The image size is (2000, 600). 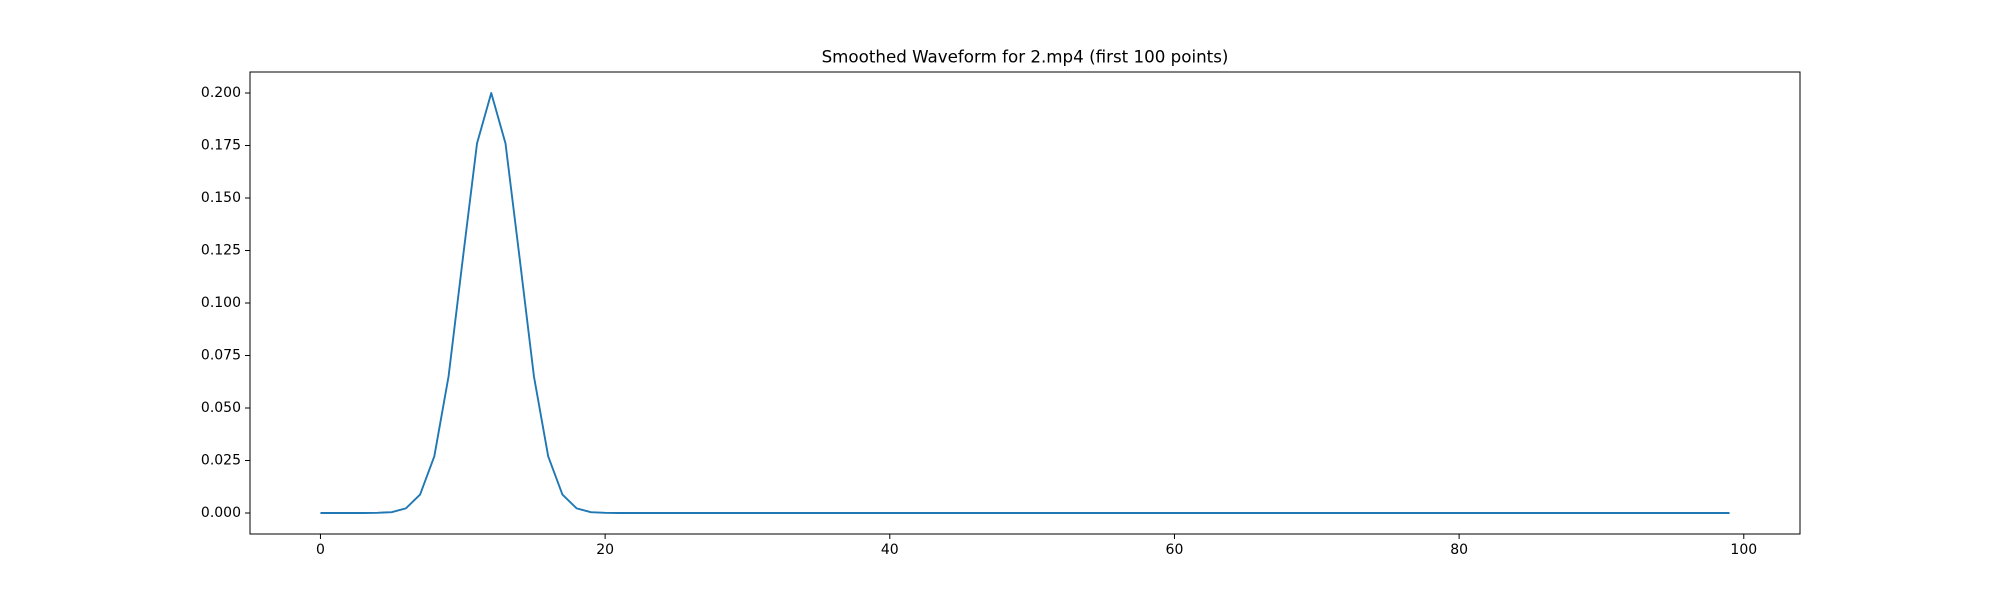 I want to click on y-tick-label: 0.000, so click(x=221, y=513).